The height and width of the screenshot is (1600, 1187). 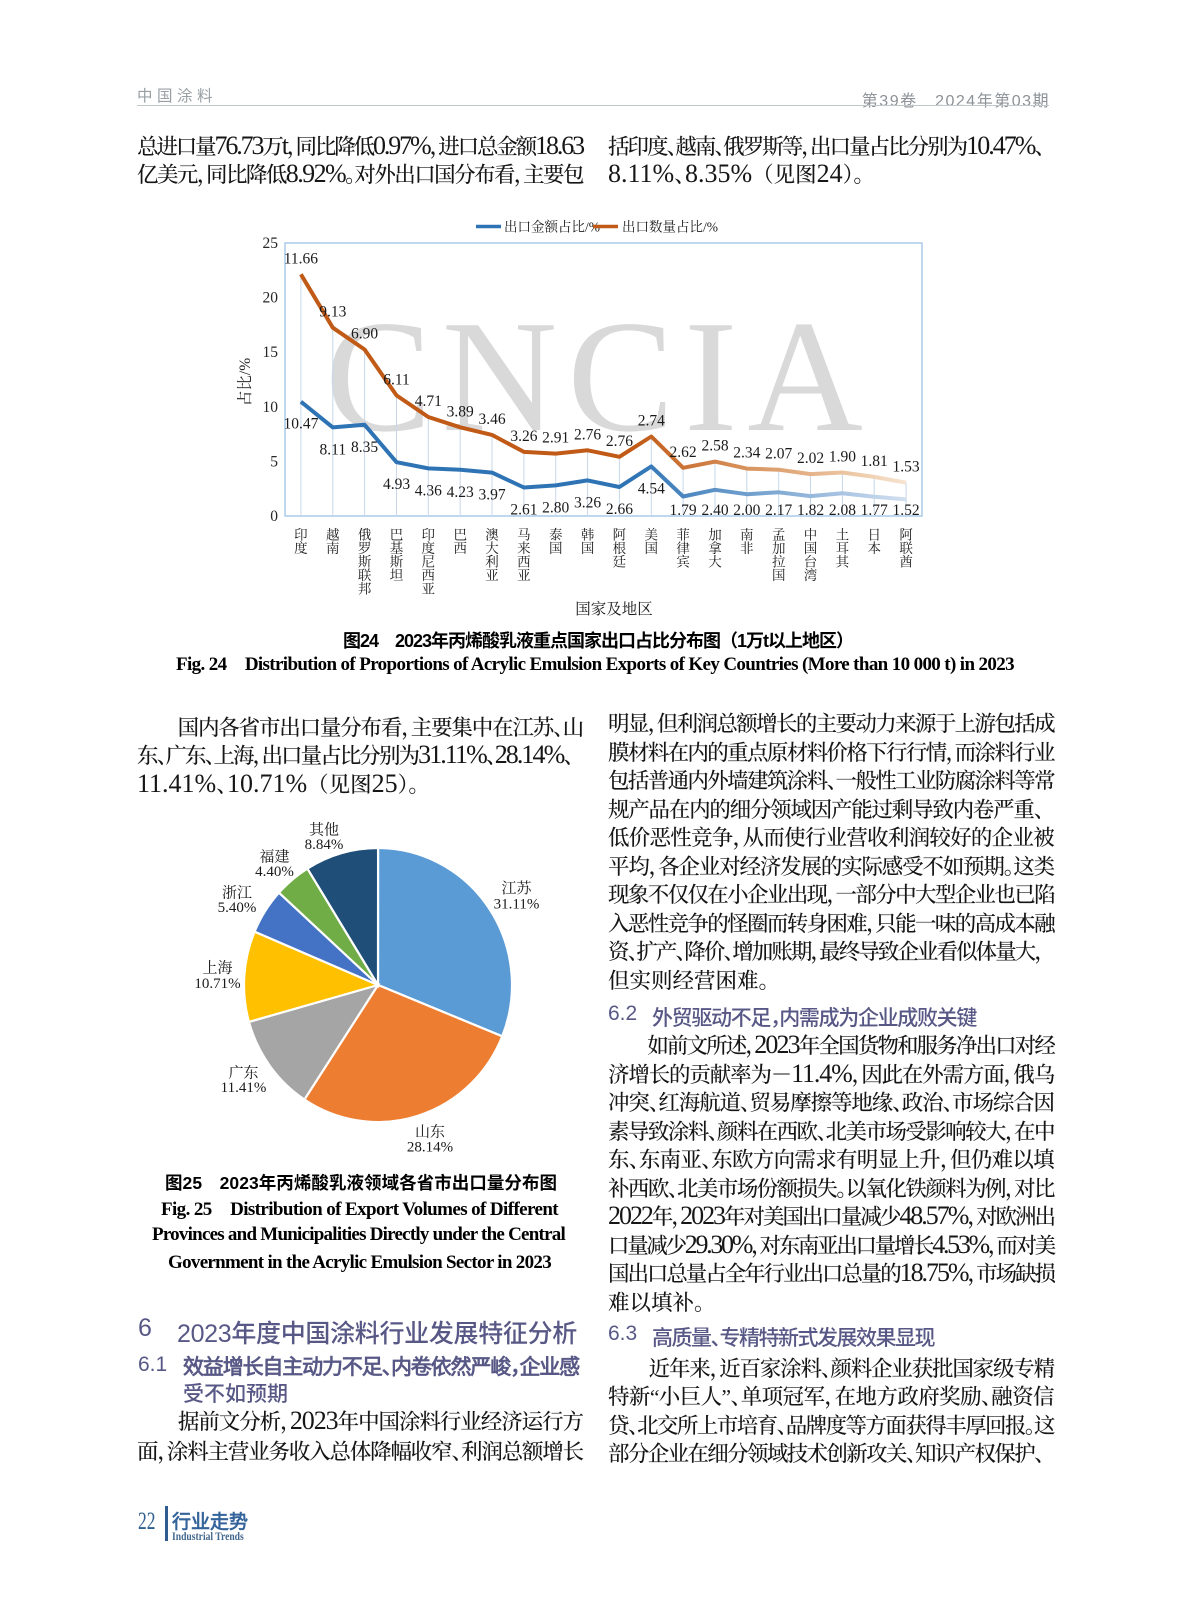 What do you see at coordinates (430, 1148) in the screenshot?
I see `svg-text: 28.14%` at bounding box center [430, 1148].